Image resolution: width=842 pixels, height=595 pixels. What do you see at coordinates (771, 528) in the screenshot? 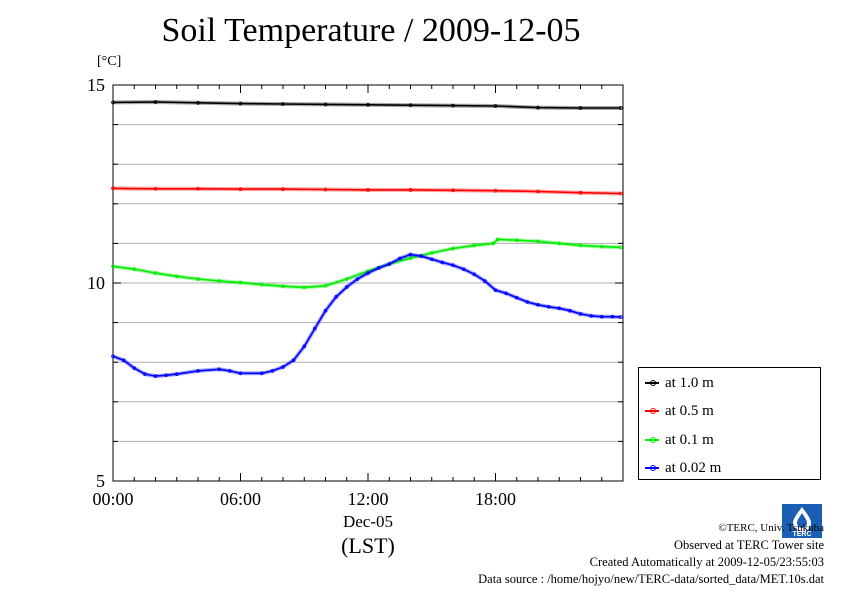
I see `copyright-text: ©TERC, Univ. Tsukuba` at bounding box center [771, 528].